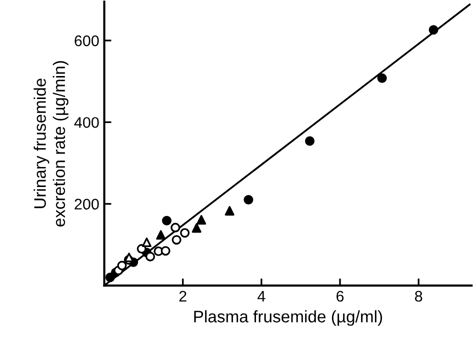  What do you see at coordinates (262, 296) in the screenshot?
I see `x-tick-label: 4` at bounding box center [262, 296].